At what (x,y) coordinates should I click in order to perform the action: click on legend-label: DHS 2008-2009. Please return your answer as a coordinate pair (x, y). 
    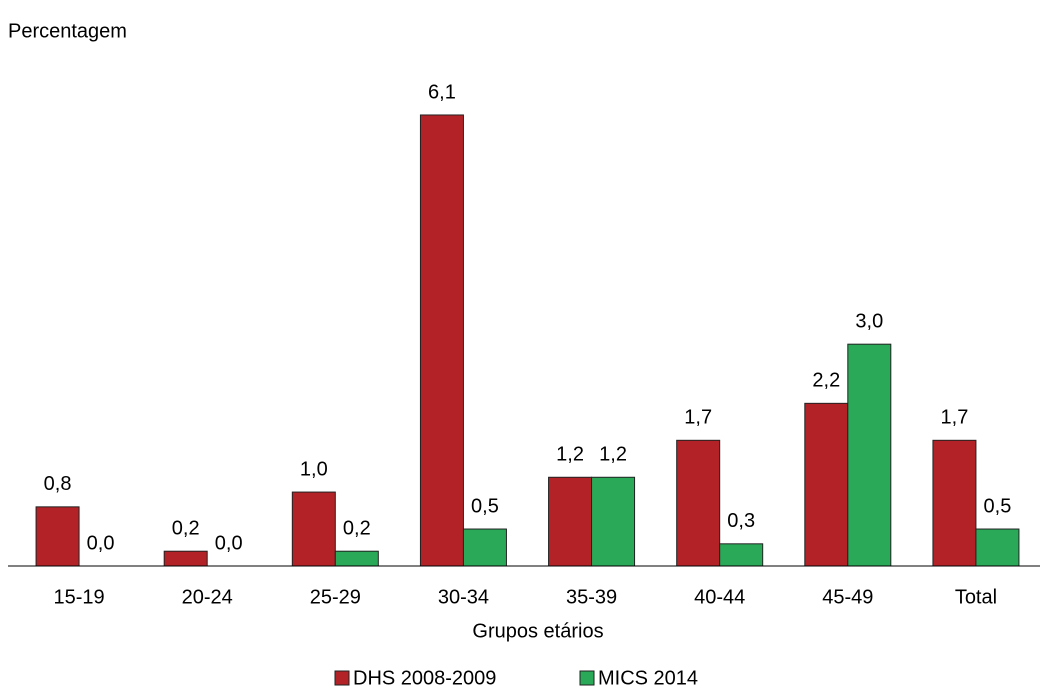
    Looking at the image, I should click on (424, 678).